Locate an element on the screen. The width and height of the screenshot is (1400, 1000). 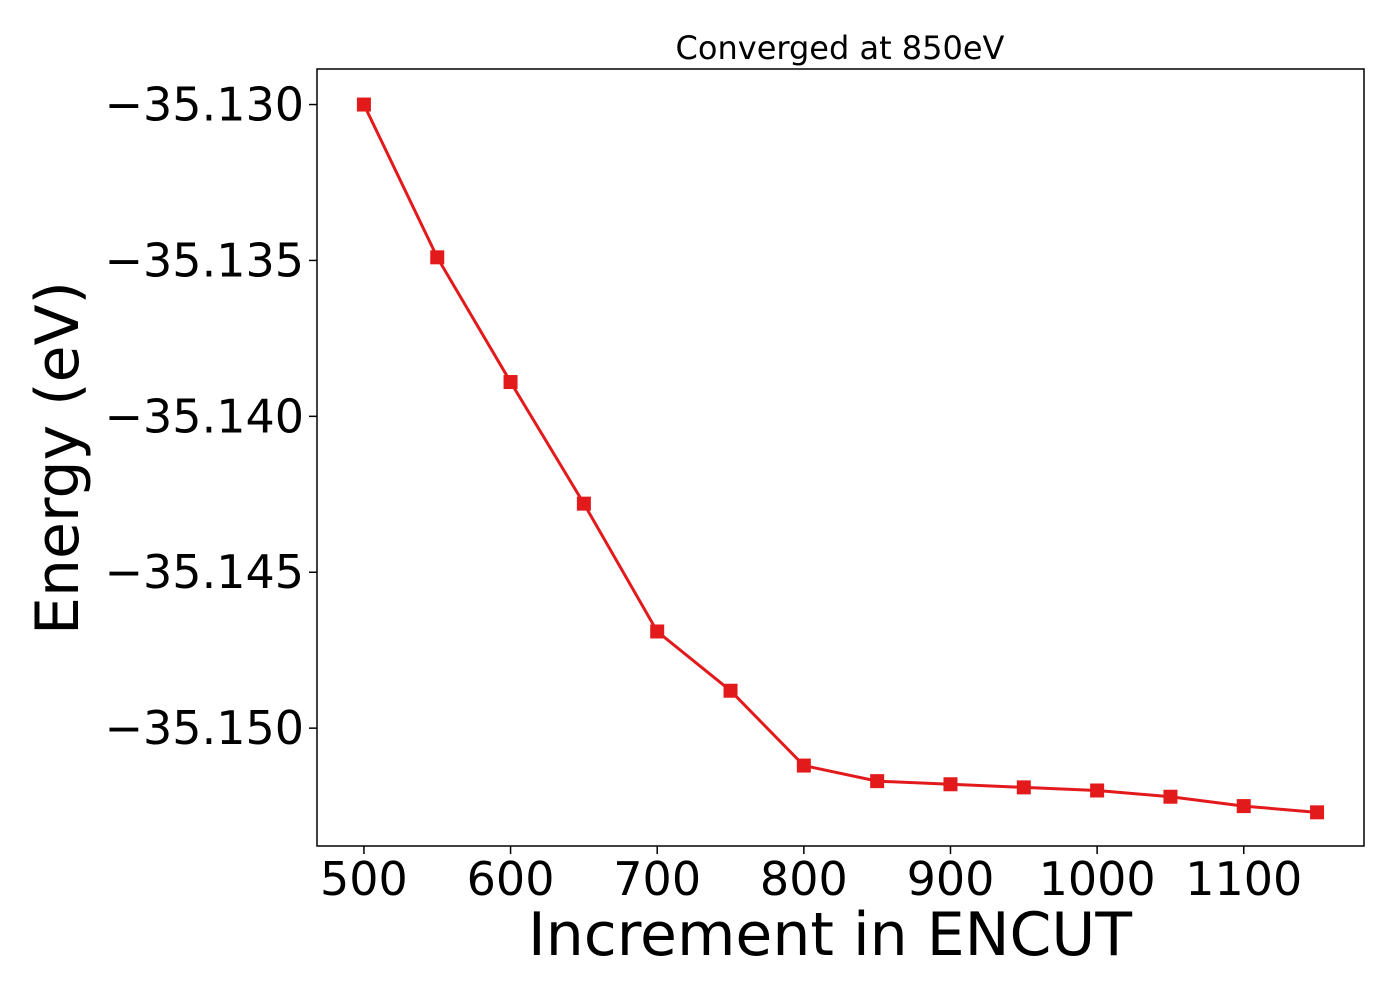
y-tick-label: −35.150 is located at coordinates (205, 728).